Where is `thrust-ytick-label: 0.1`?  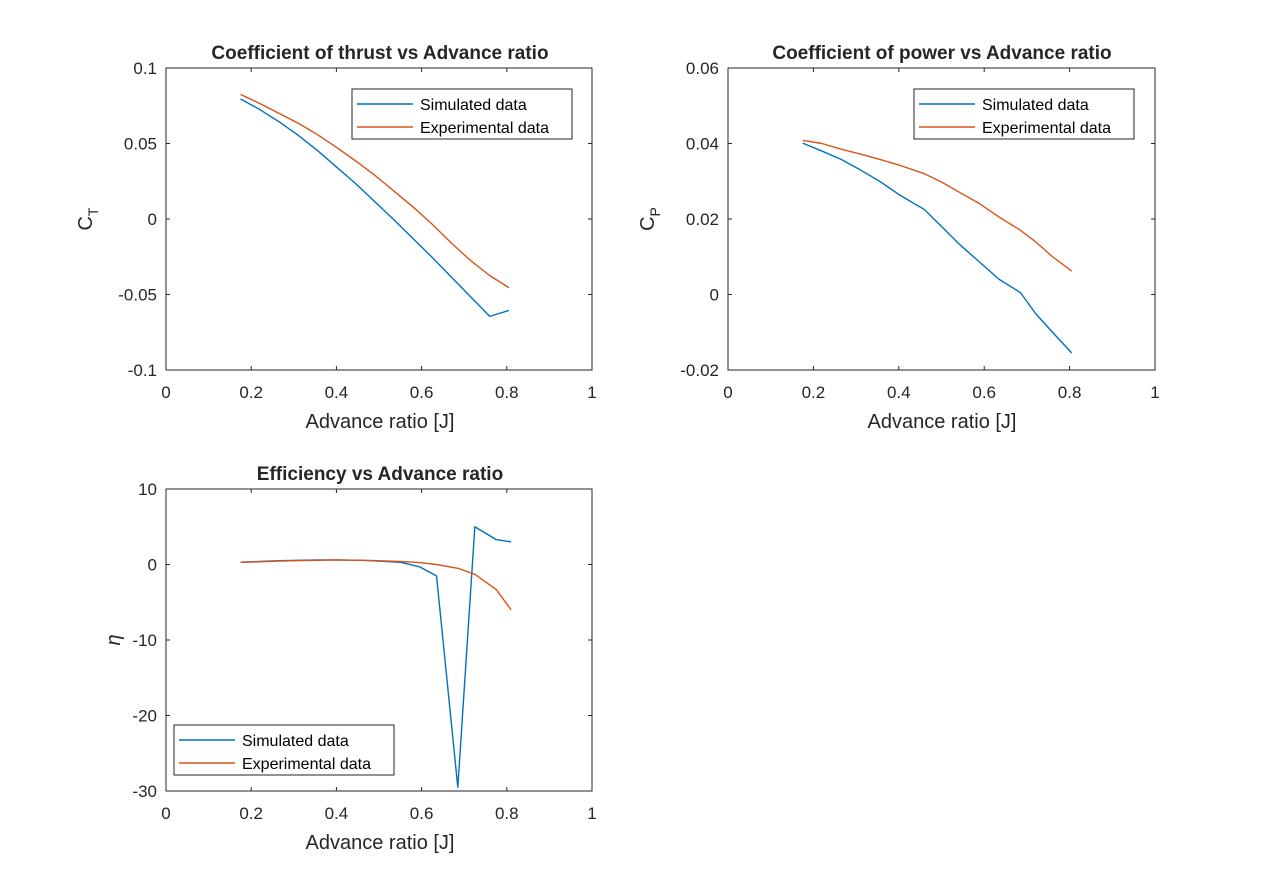
thrust-ytick-label: 0.1 is located at coordinates (145, 68).